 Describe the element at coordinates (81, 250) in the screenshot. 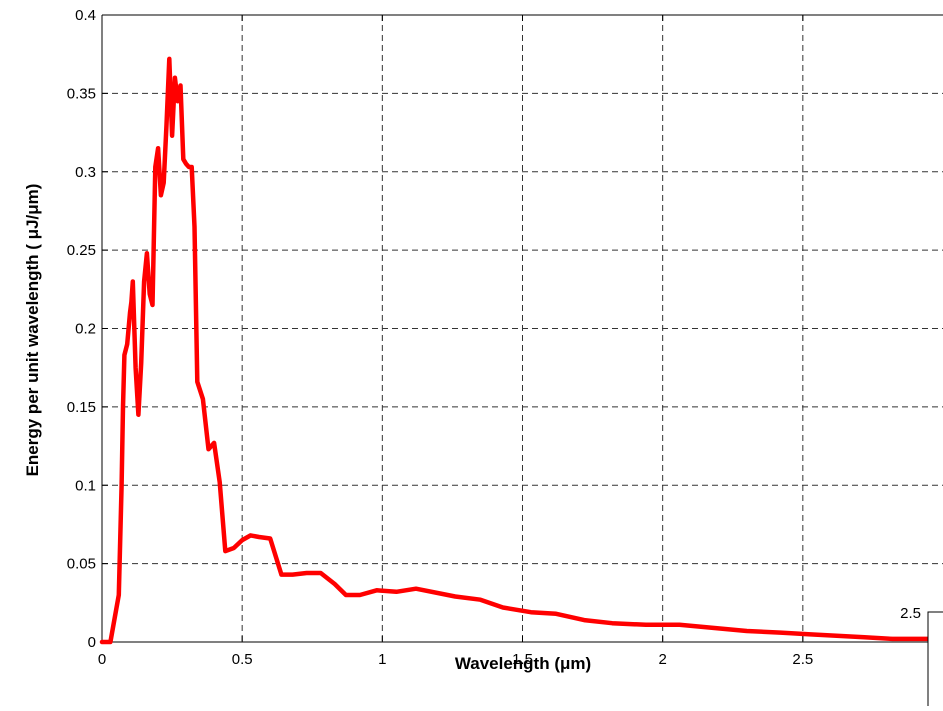

I see `y-tick-label: 0.25` at that location.